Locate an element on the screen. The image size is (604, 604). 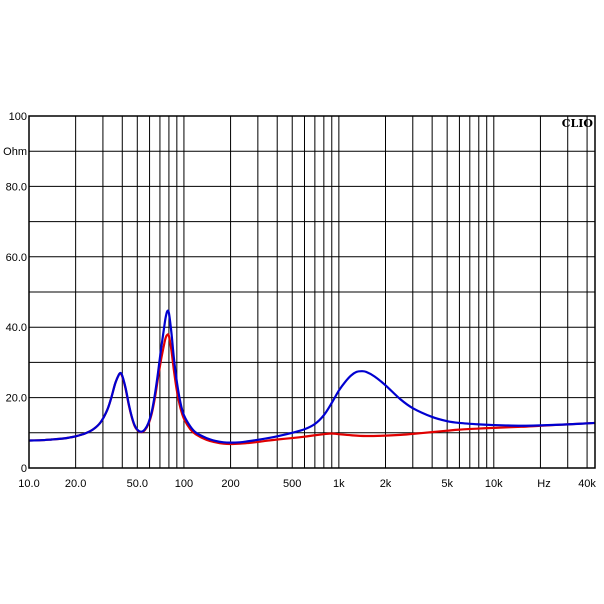
x-tick-labels: 10.0 20.0 50.0 100 200 500 1k 2k 5k 10k 40k is located at coordinates (307, 484).